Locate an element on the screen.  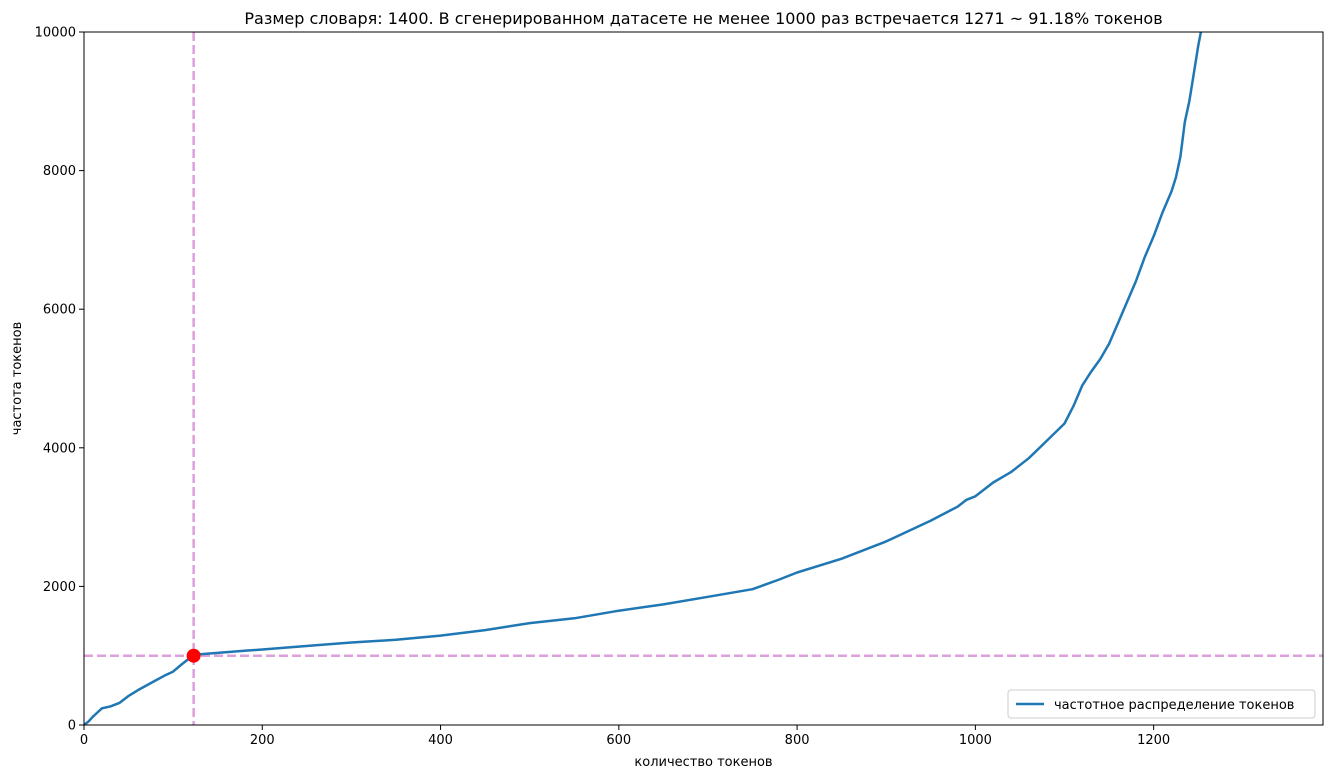
x-tick-label: 200 is located at coordinates (262, 740).